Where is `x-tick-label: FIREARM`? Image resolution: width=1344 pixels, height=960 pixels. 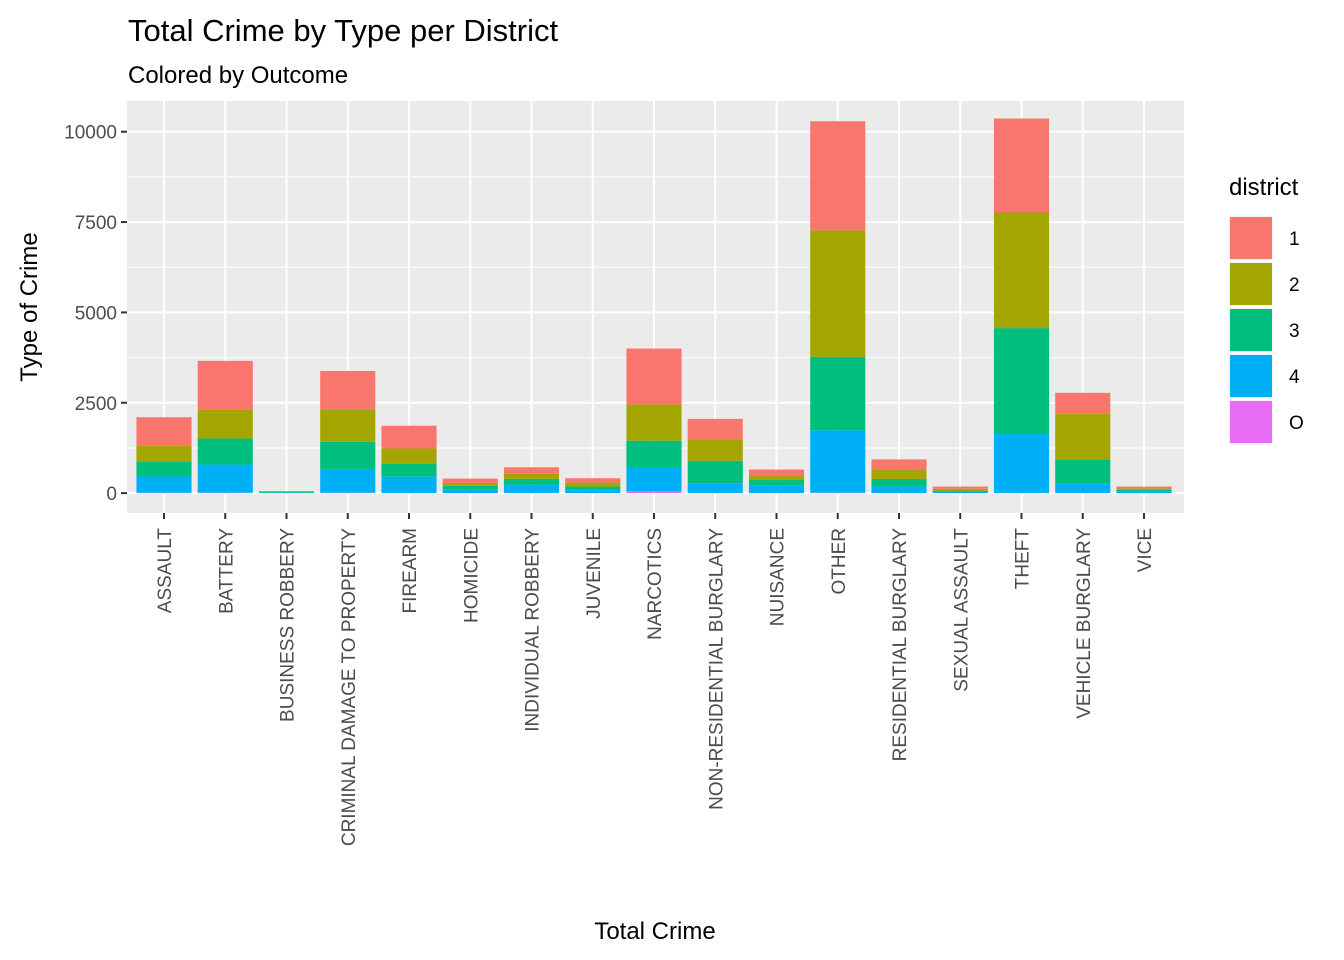
x-tick-label: FIREARM is located at coordinates (410, 571).